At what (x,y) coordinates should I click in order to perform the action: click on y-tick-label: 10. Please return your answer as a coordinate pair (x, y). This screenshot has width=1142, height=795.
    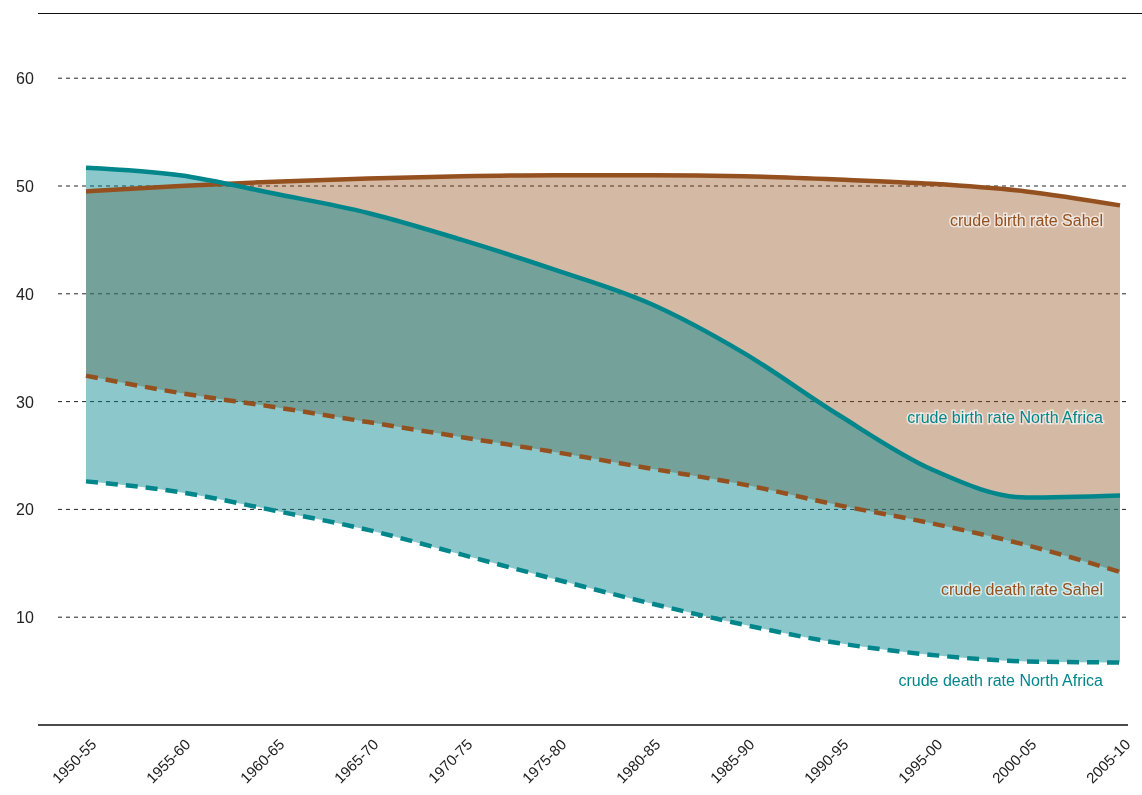
    Looking at the image, I should click on (25, 618).